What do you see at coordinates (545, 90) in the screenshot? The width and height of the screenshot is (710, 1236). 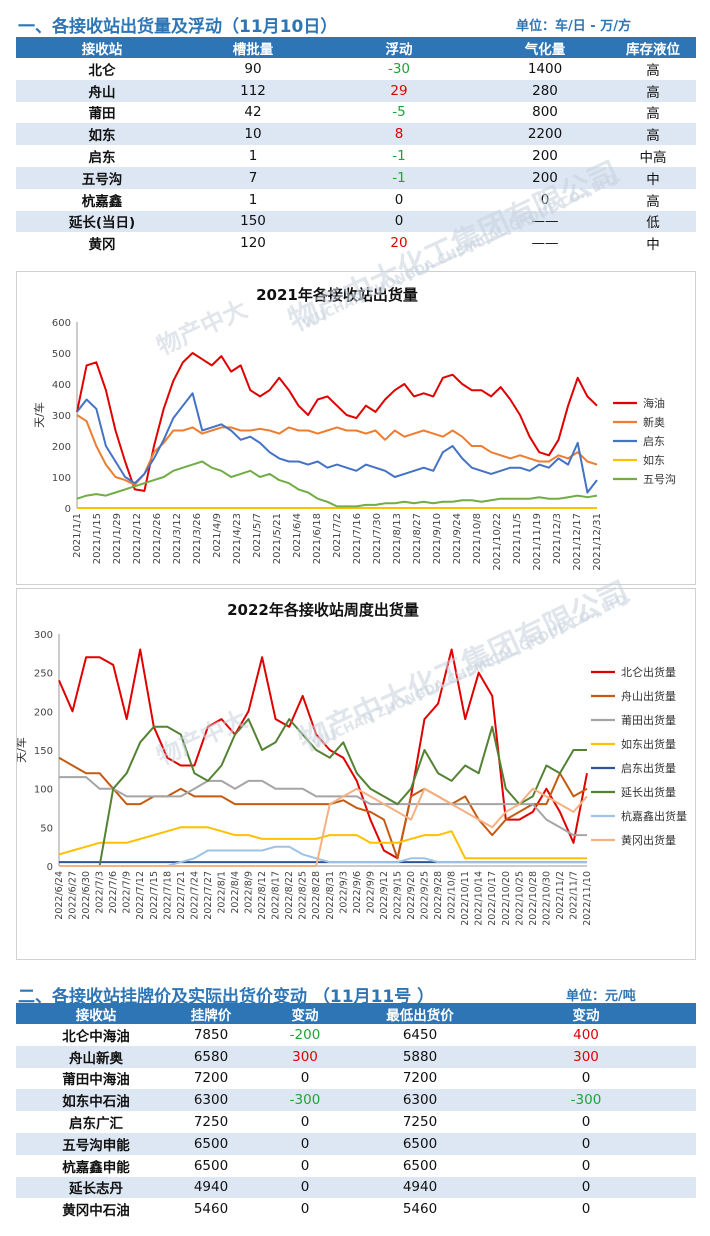 I see `gas-value: 280` at bounding box center [545, 90].